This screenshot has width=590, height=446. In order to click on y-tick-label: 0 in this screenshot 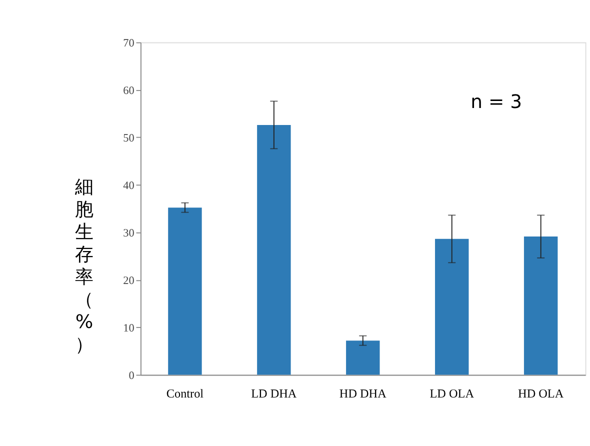, I will do `click(131, 376)`.